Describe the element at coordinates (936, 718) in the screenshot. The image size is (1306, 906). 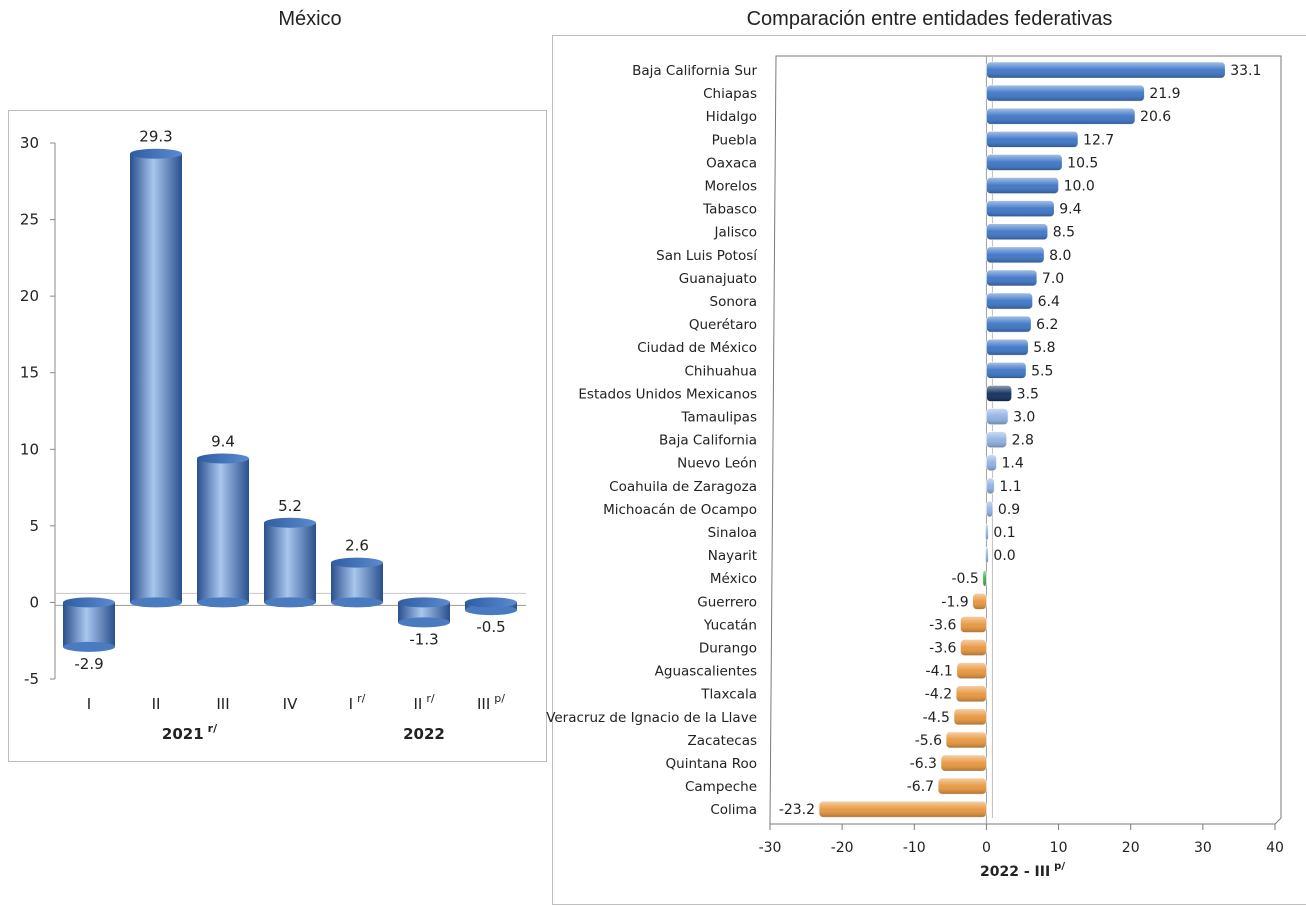
I see `data-label: -4.5` at that location.